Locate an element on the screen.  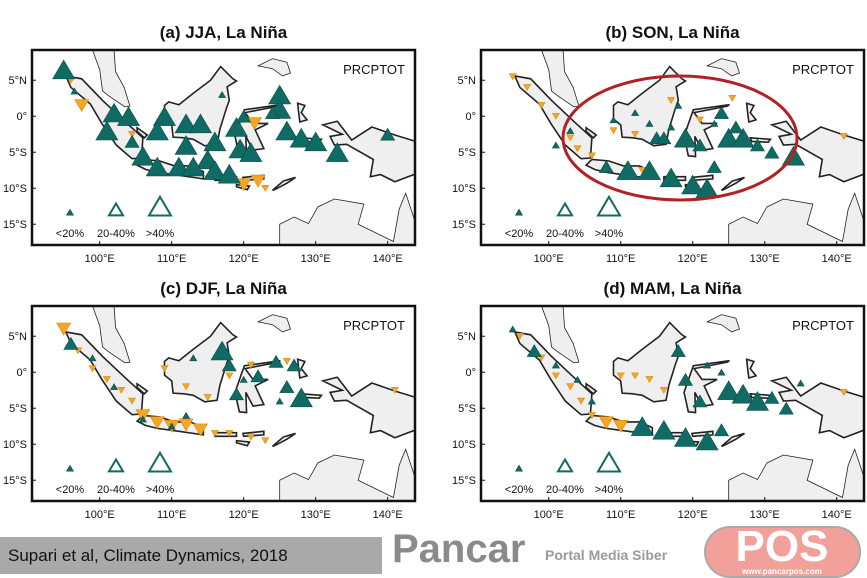
y-tick-label: 10°S is located at coordinates (15, 445).